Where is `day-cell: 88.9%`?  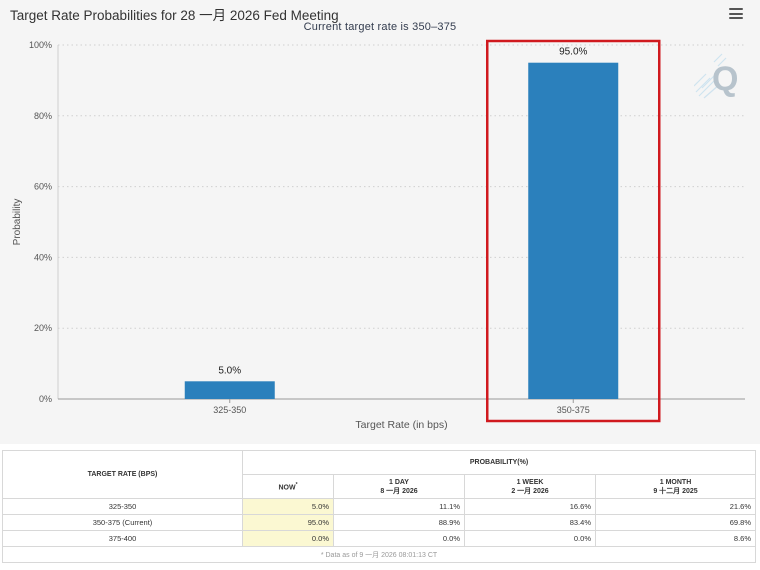 day-cell: 88.9% is located at coordinates (399, 522).